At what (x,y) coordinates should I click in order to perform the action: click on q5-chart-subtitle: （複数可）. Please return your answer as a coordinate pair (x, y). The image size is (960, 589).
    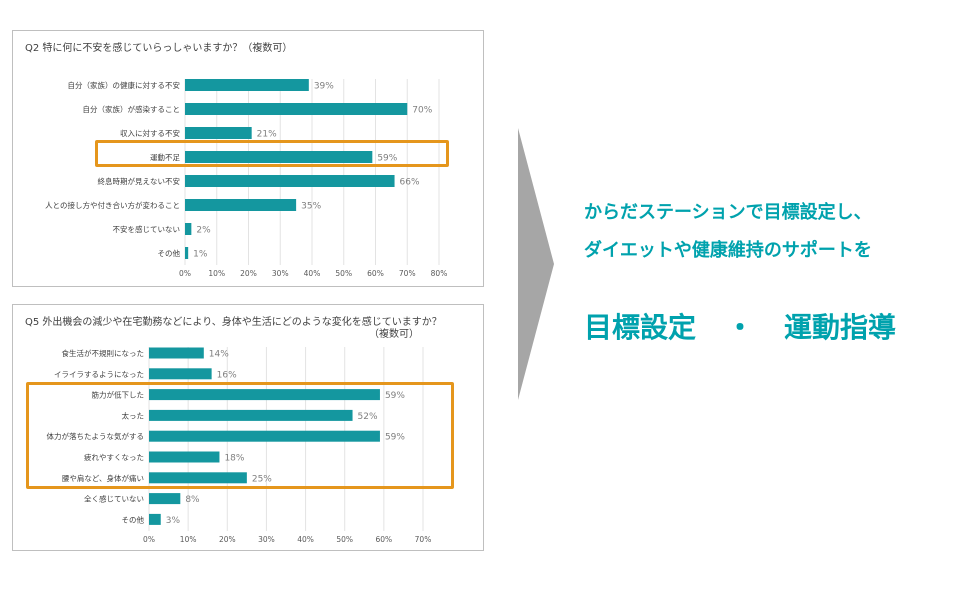
    Looking at the image, I should click on (394, 334).